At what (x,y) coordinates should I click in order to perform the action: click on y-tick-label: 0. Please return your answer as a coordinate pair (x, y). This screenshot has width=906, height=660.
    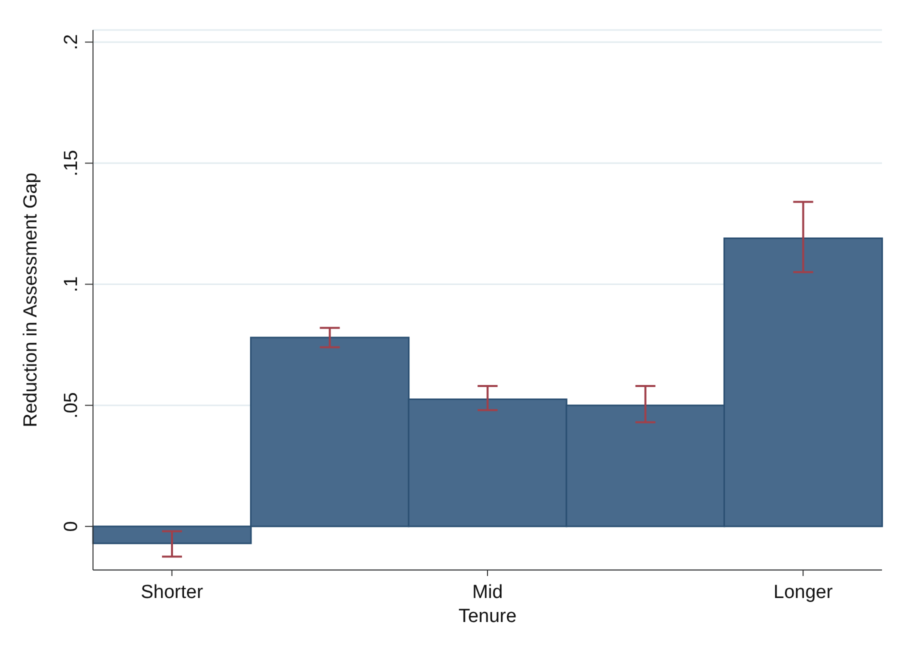
    Looking at the image, I should click on (71, 526).